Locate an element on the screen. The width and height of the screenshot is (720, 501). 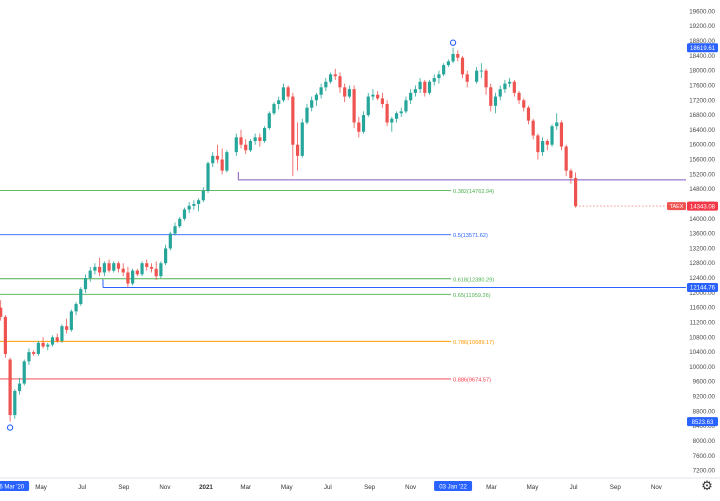
x-highlight-label-1: 03 Jan '22 is located at coordinates (453, 488).